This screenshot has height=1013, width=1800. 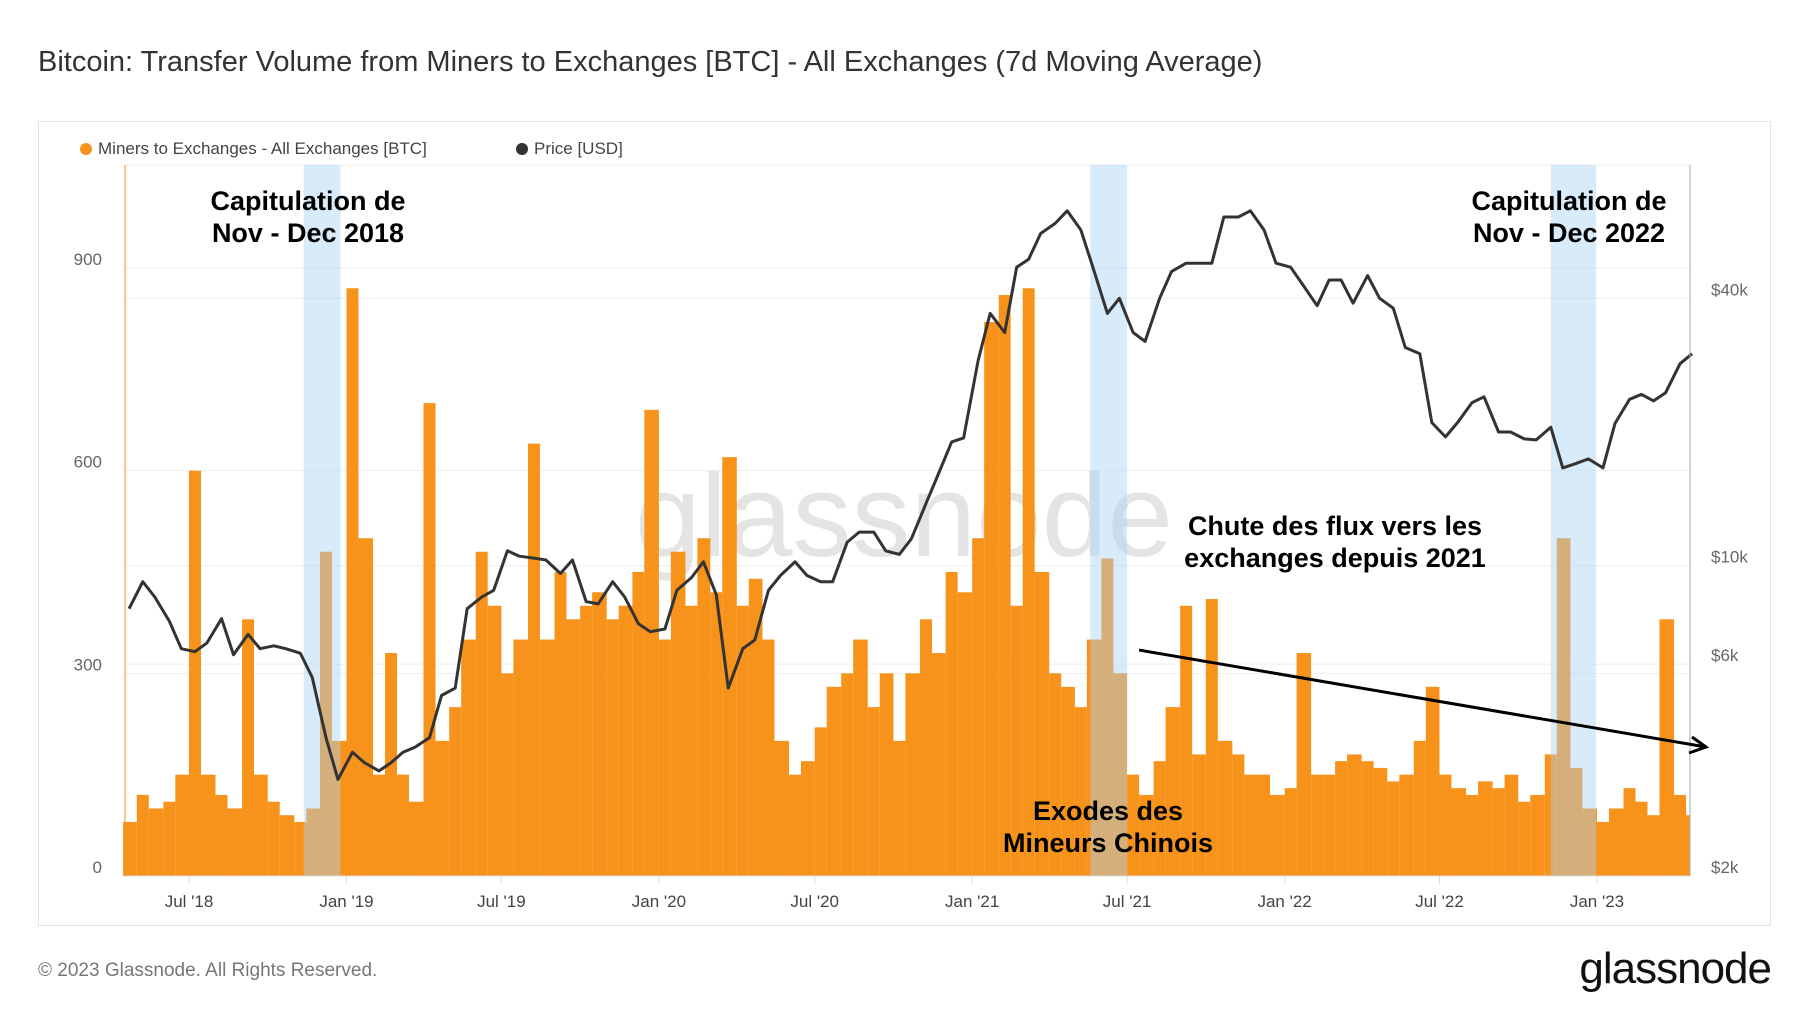 What do you see at coordinates (208, 970) in the screenshot?
I see `copyright: © 2023 Glassnode. All Rights Reserved.` at bounding box center [208, 970].